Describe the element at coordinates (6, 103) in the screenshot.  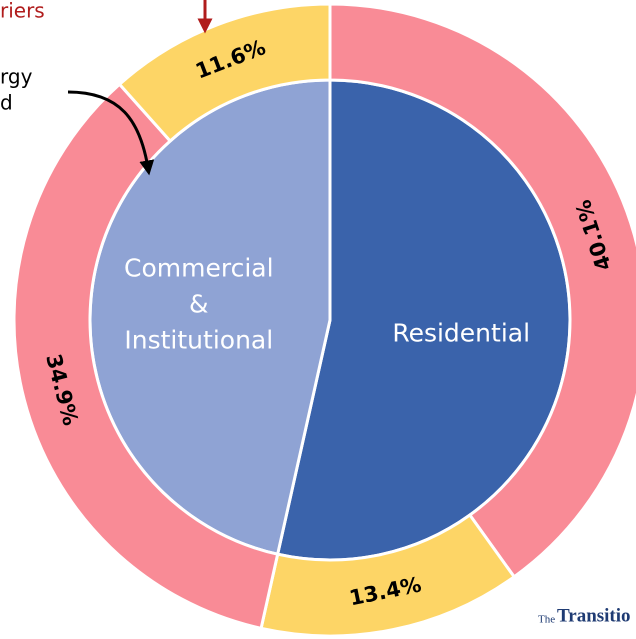
I see `annotation: d` at that location.